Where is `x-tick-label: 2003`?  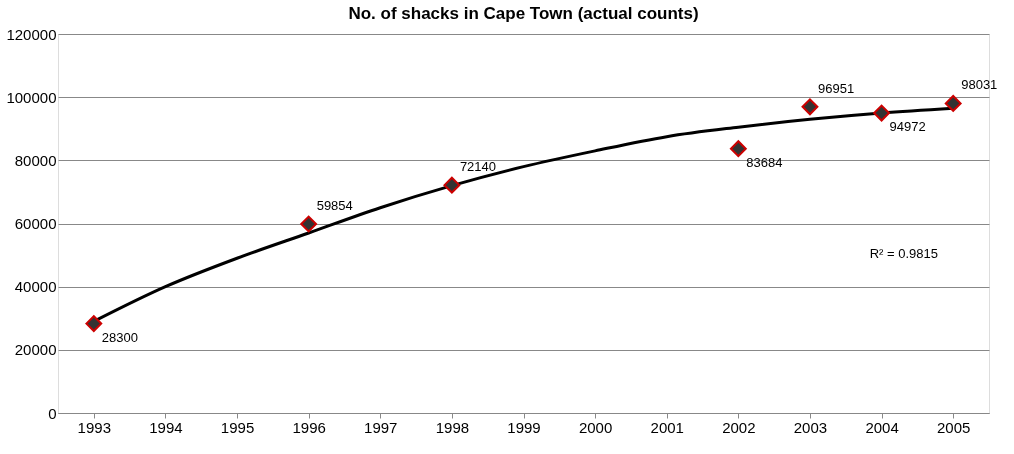 x-tick-label: 2003 is located at coordinates (810, 427).